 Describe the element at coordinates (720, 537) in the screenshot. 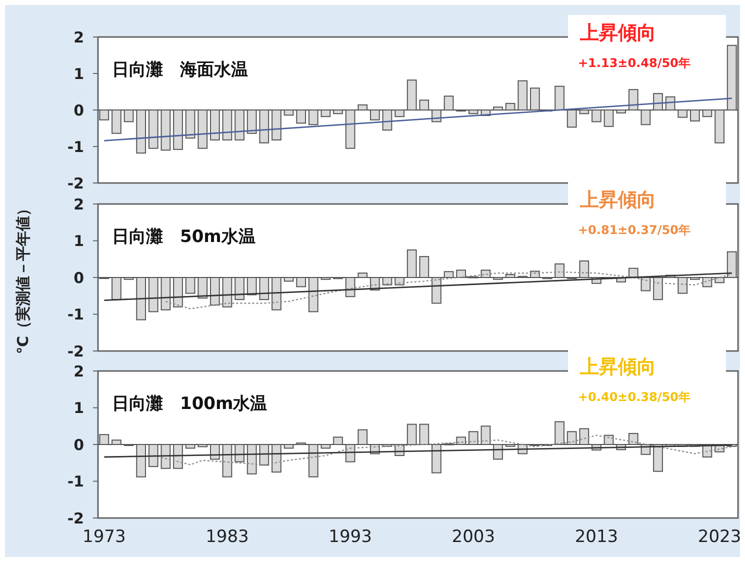

I see `x-tick-label: 2023` at that location.